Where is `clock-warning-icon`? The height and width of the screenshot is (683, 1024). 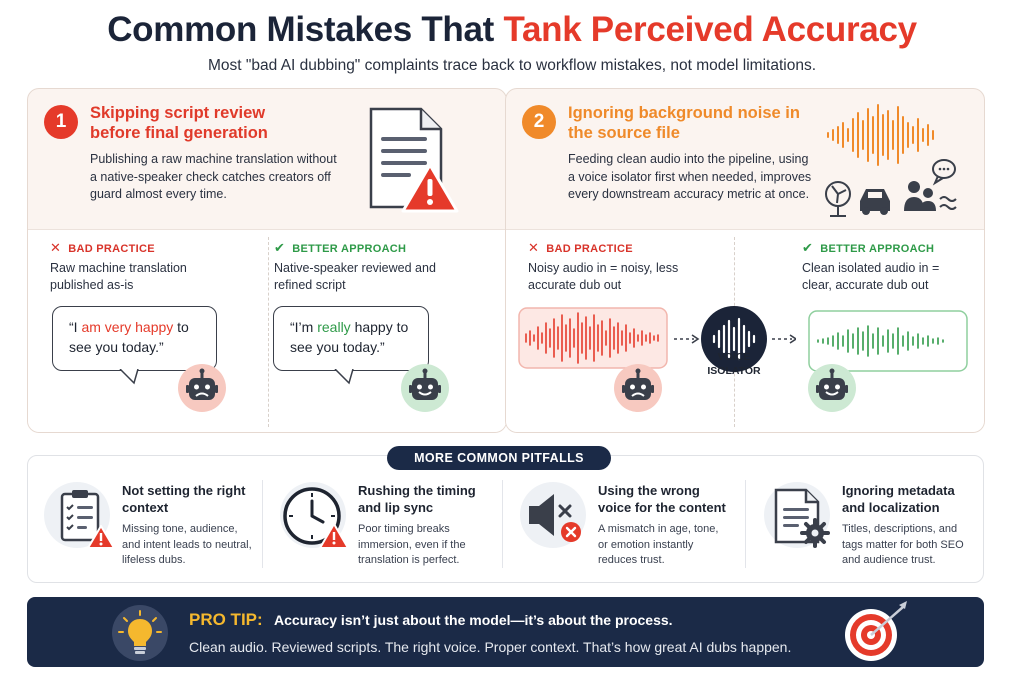
clock-warning-icon is located at coordinates (316, 518).